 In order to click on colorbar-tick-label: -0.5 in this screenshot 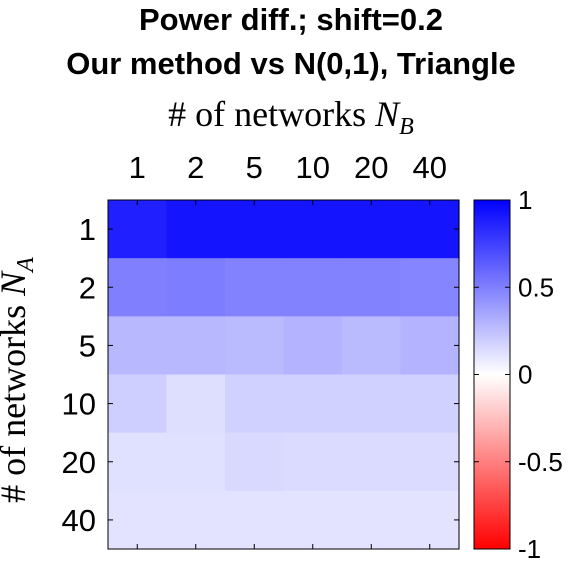, I will do `click(540, 462)`.